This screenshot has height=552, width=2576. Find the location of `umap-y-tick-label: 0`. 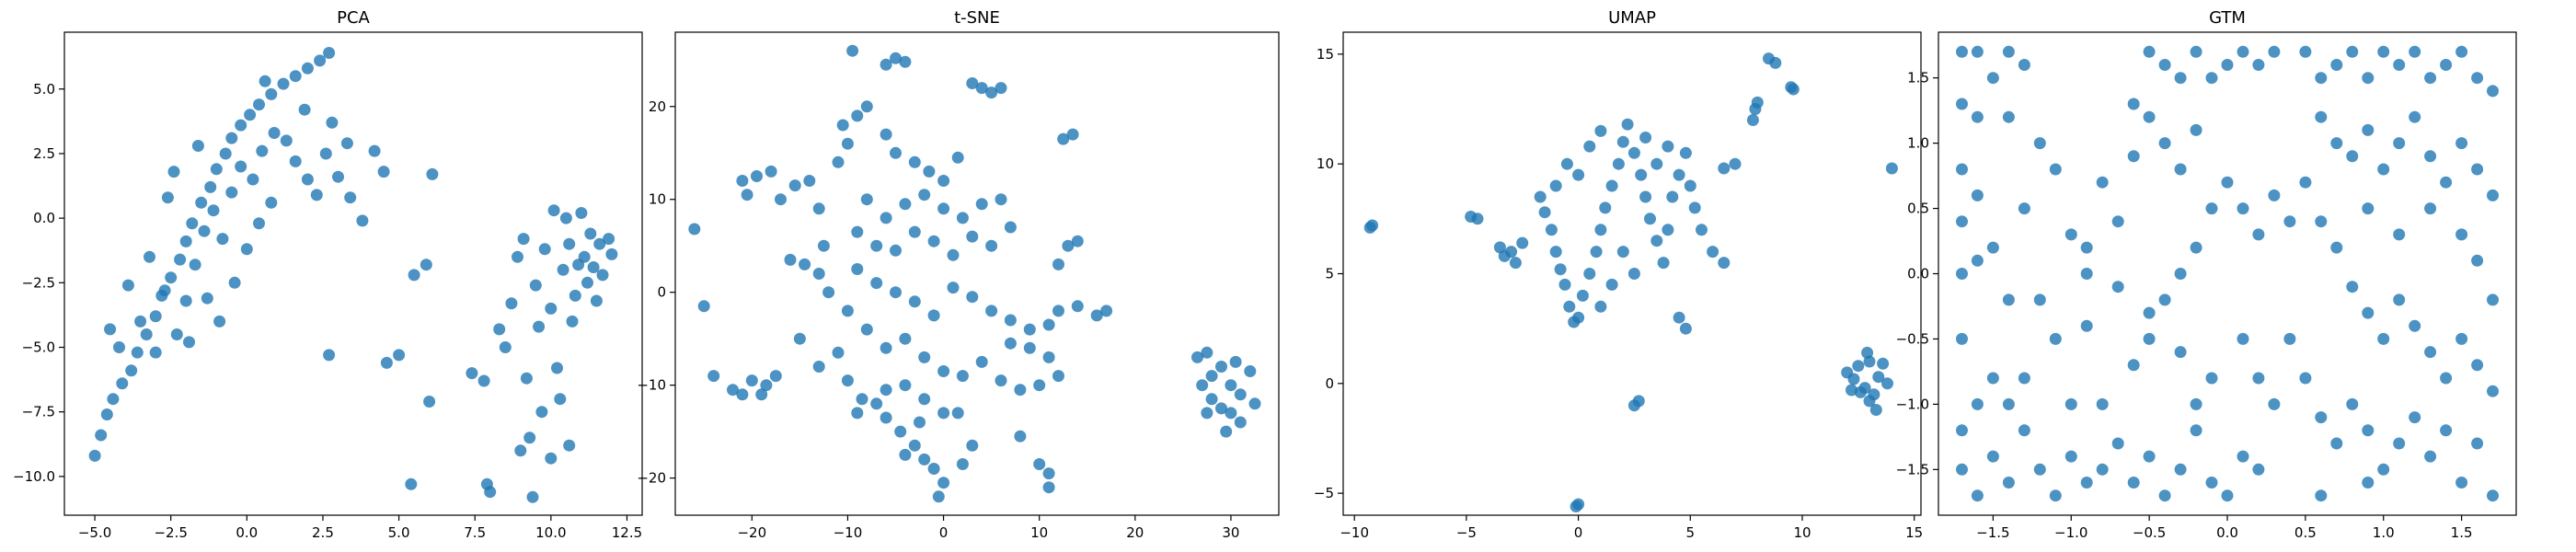

umap-y-tick-label: 0 is located at coordinates (1329, 383).